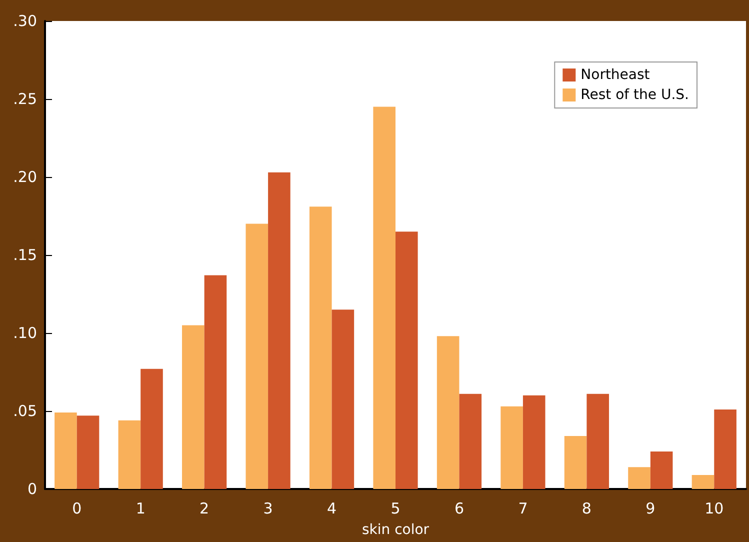  I want to click on y-tick-label: .30, so click(25, 21).